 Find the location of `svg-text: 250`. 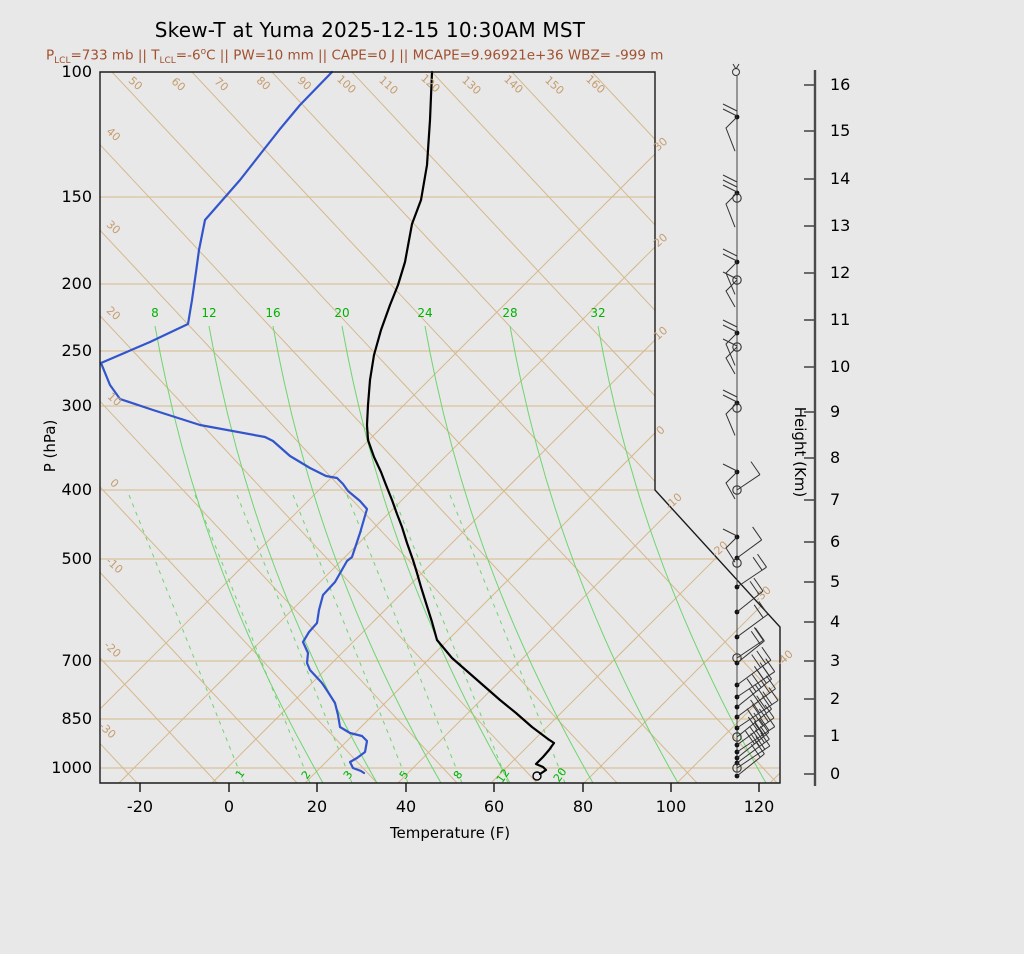

svg-text: 250 is located at coordinates (76, 350).